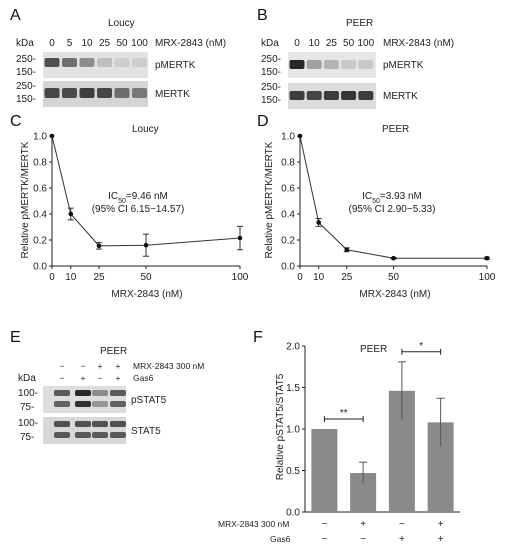 Image resolution: width=510 pixels, height=550 pixels. What do you see at coordinates (90, 429) in the screenshot?
I see `blot-e-stat5-bands` at bounding box center [90, 429].